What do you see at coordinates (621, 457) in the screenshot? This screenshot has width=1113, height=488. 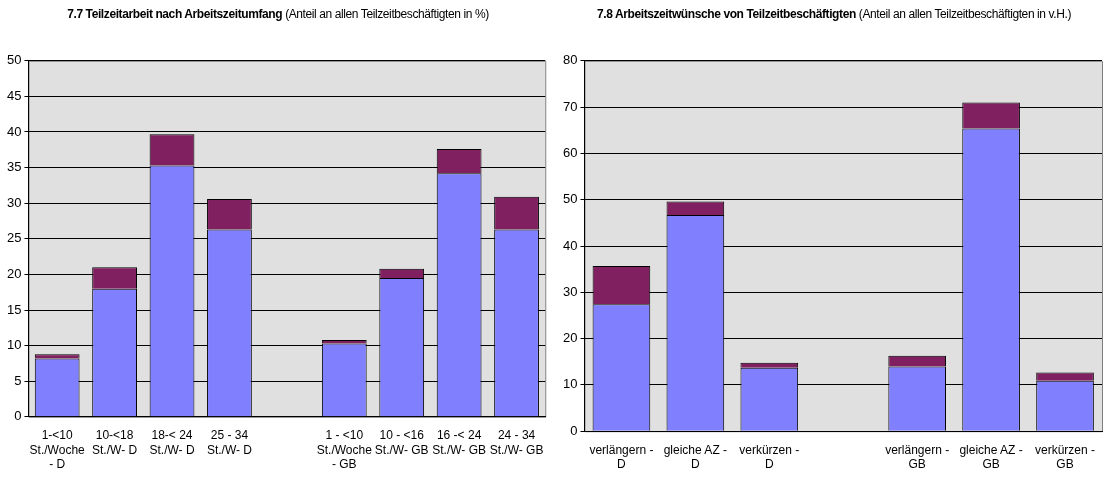 I see `x-tick-label: verlängern - D` at bounding box center [621, 457].